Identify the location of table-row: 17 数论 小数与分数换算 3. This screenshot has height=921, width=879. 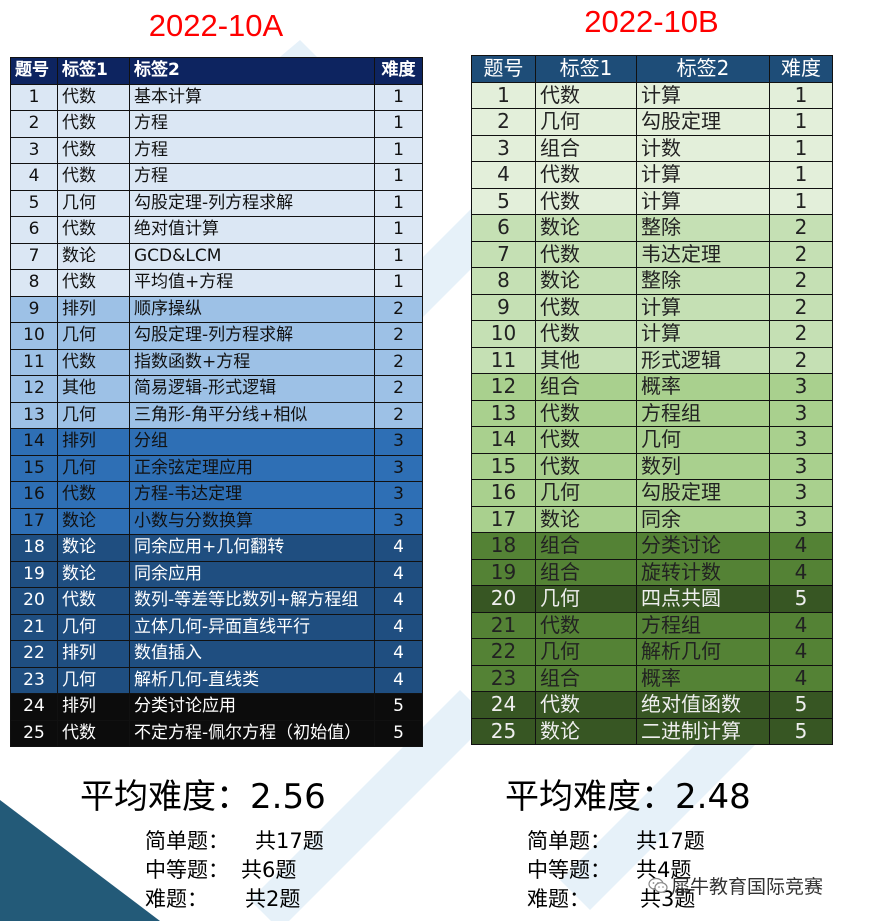
(216, 521).